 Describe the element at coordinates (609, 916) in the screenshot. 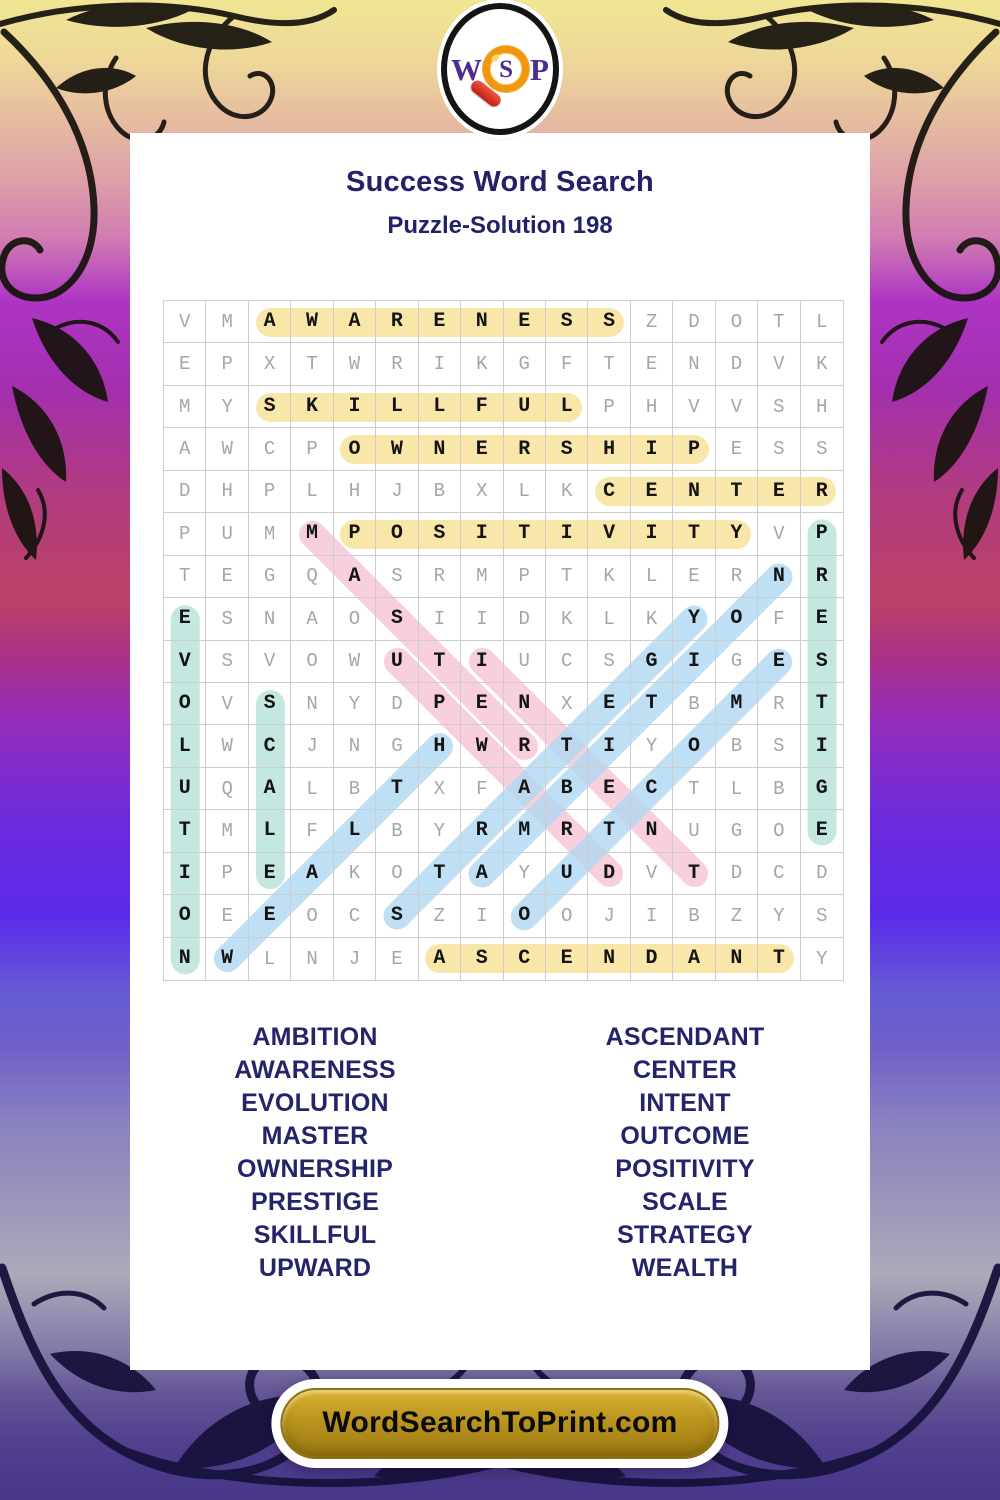

I see `grid-cell: J` at that location.